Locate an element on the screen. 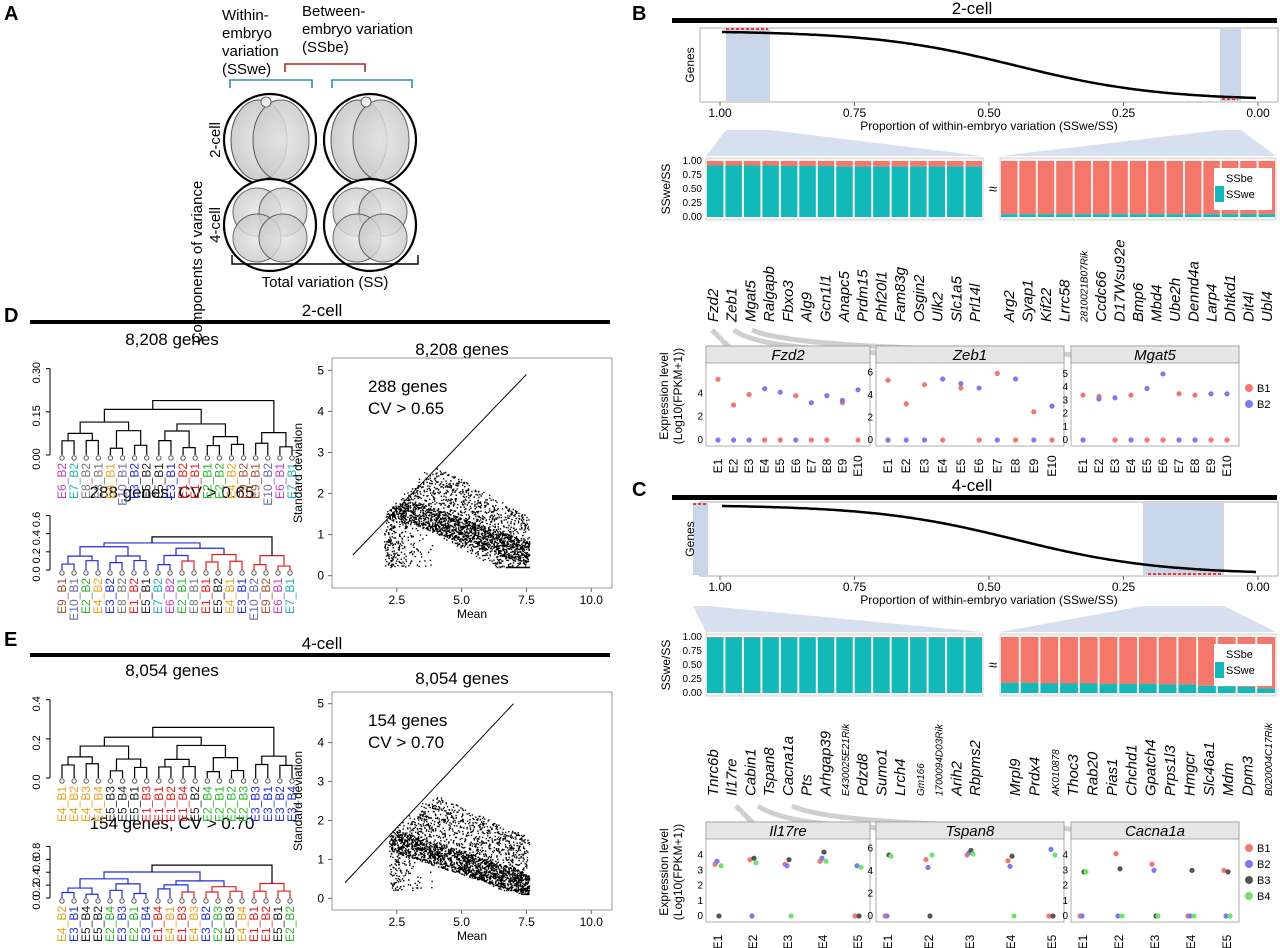 The width and height of the screenshot is (1280, 948). bar-ylabel: SSwe/SS is located at coordinates (666, 189).